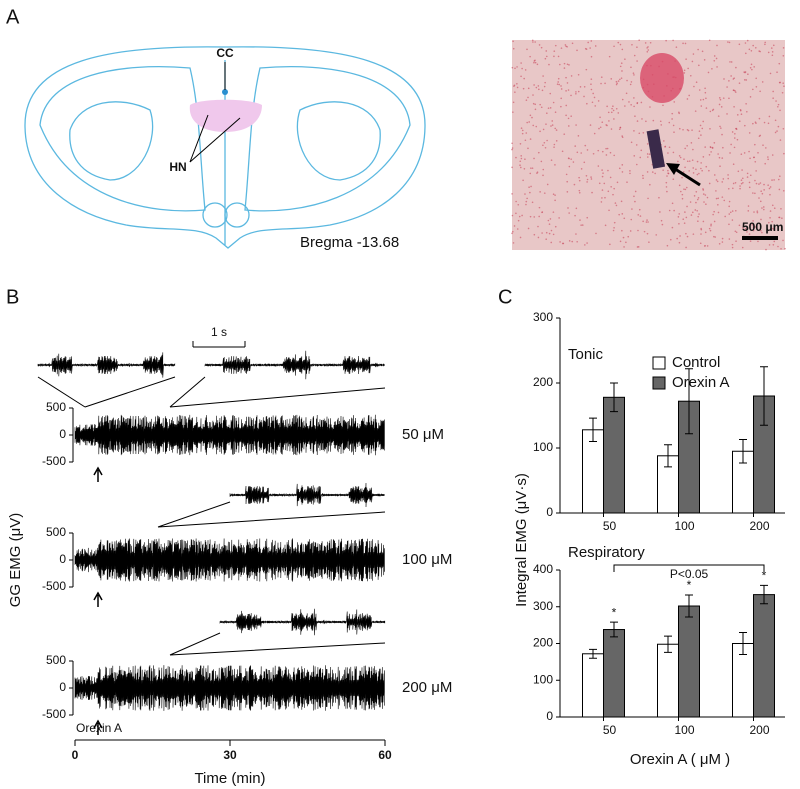 This screenshot has height=789, width=800. What do you see at coordinates (689, 661) in the screenshot?
I see `bar` at bounding box center [689, 661].